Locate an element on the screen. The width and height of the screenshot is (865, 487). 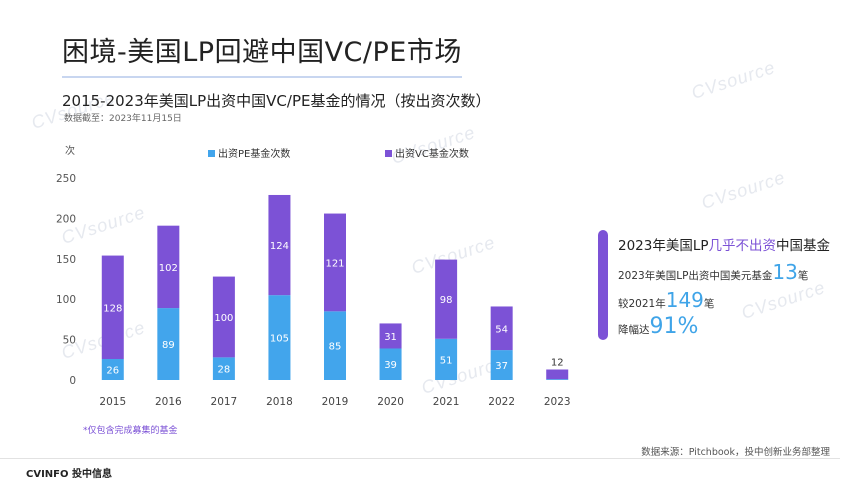
data-label-vc: 100 is located at coordinates (223, 318).